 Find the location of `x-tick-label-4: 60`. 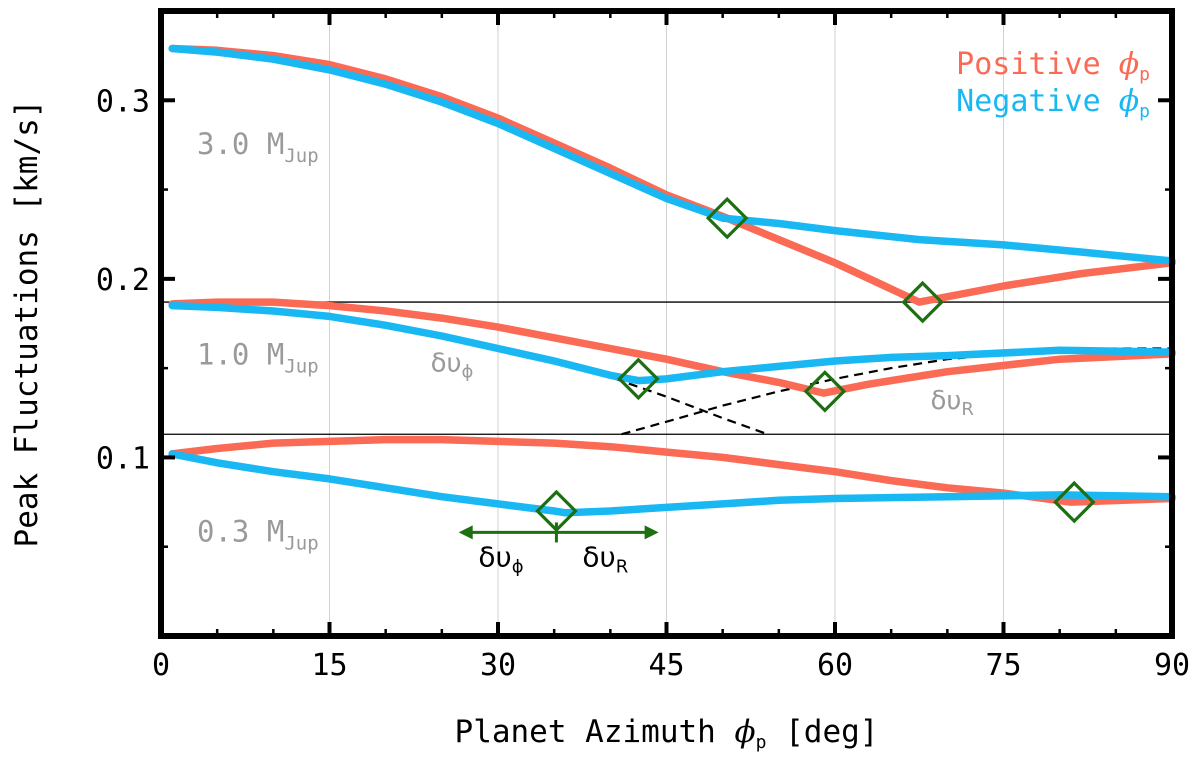

x-tick-label-4: 60 is located at coordinates (835, 665).